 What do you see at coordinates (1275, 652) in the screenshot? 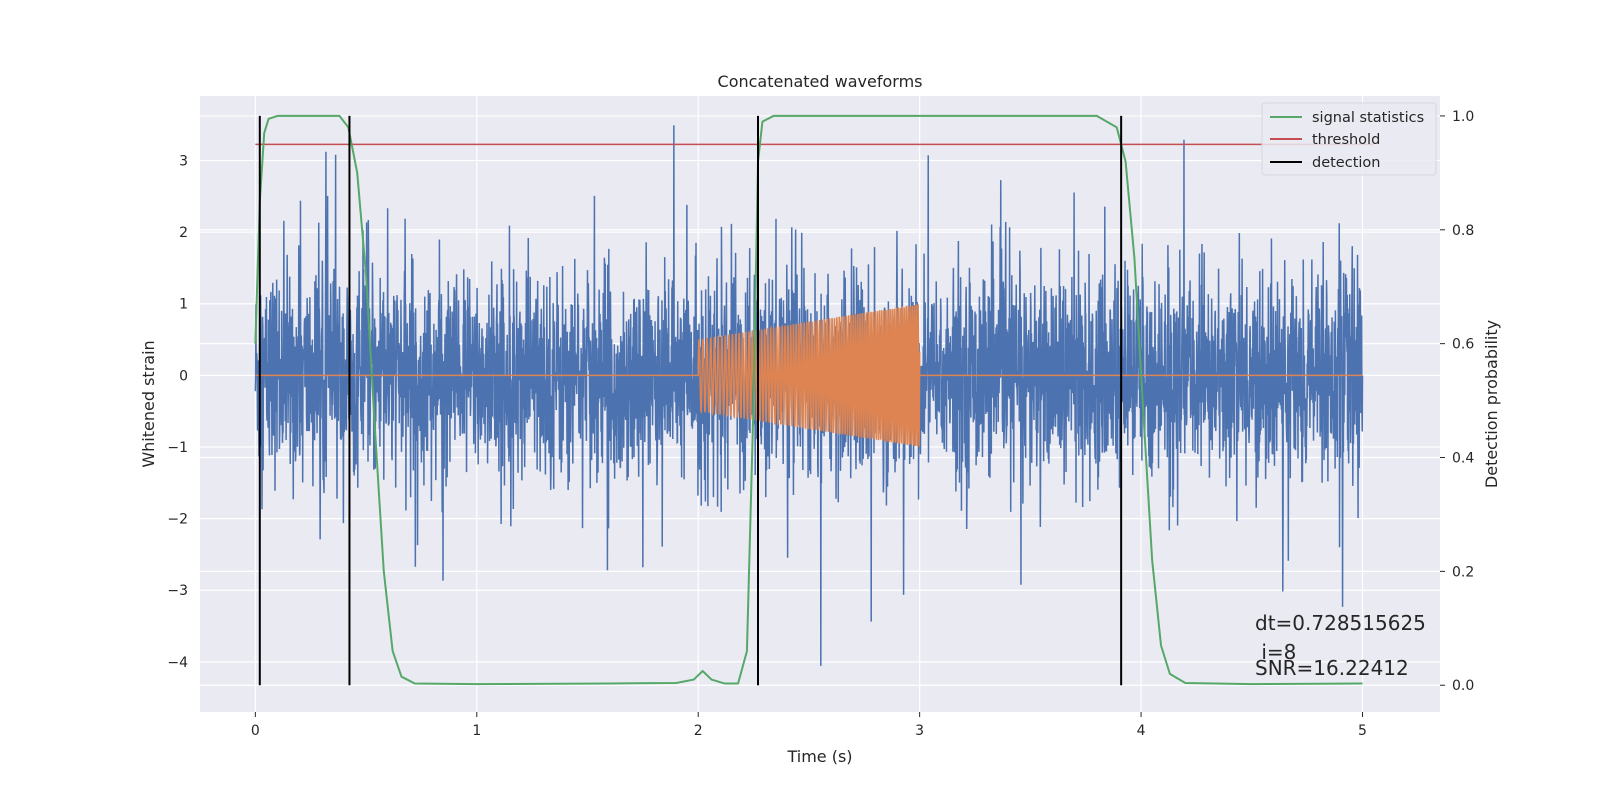
I see `annotation-index: i=8` at bounding box center [1275, 652].